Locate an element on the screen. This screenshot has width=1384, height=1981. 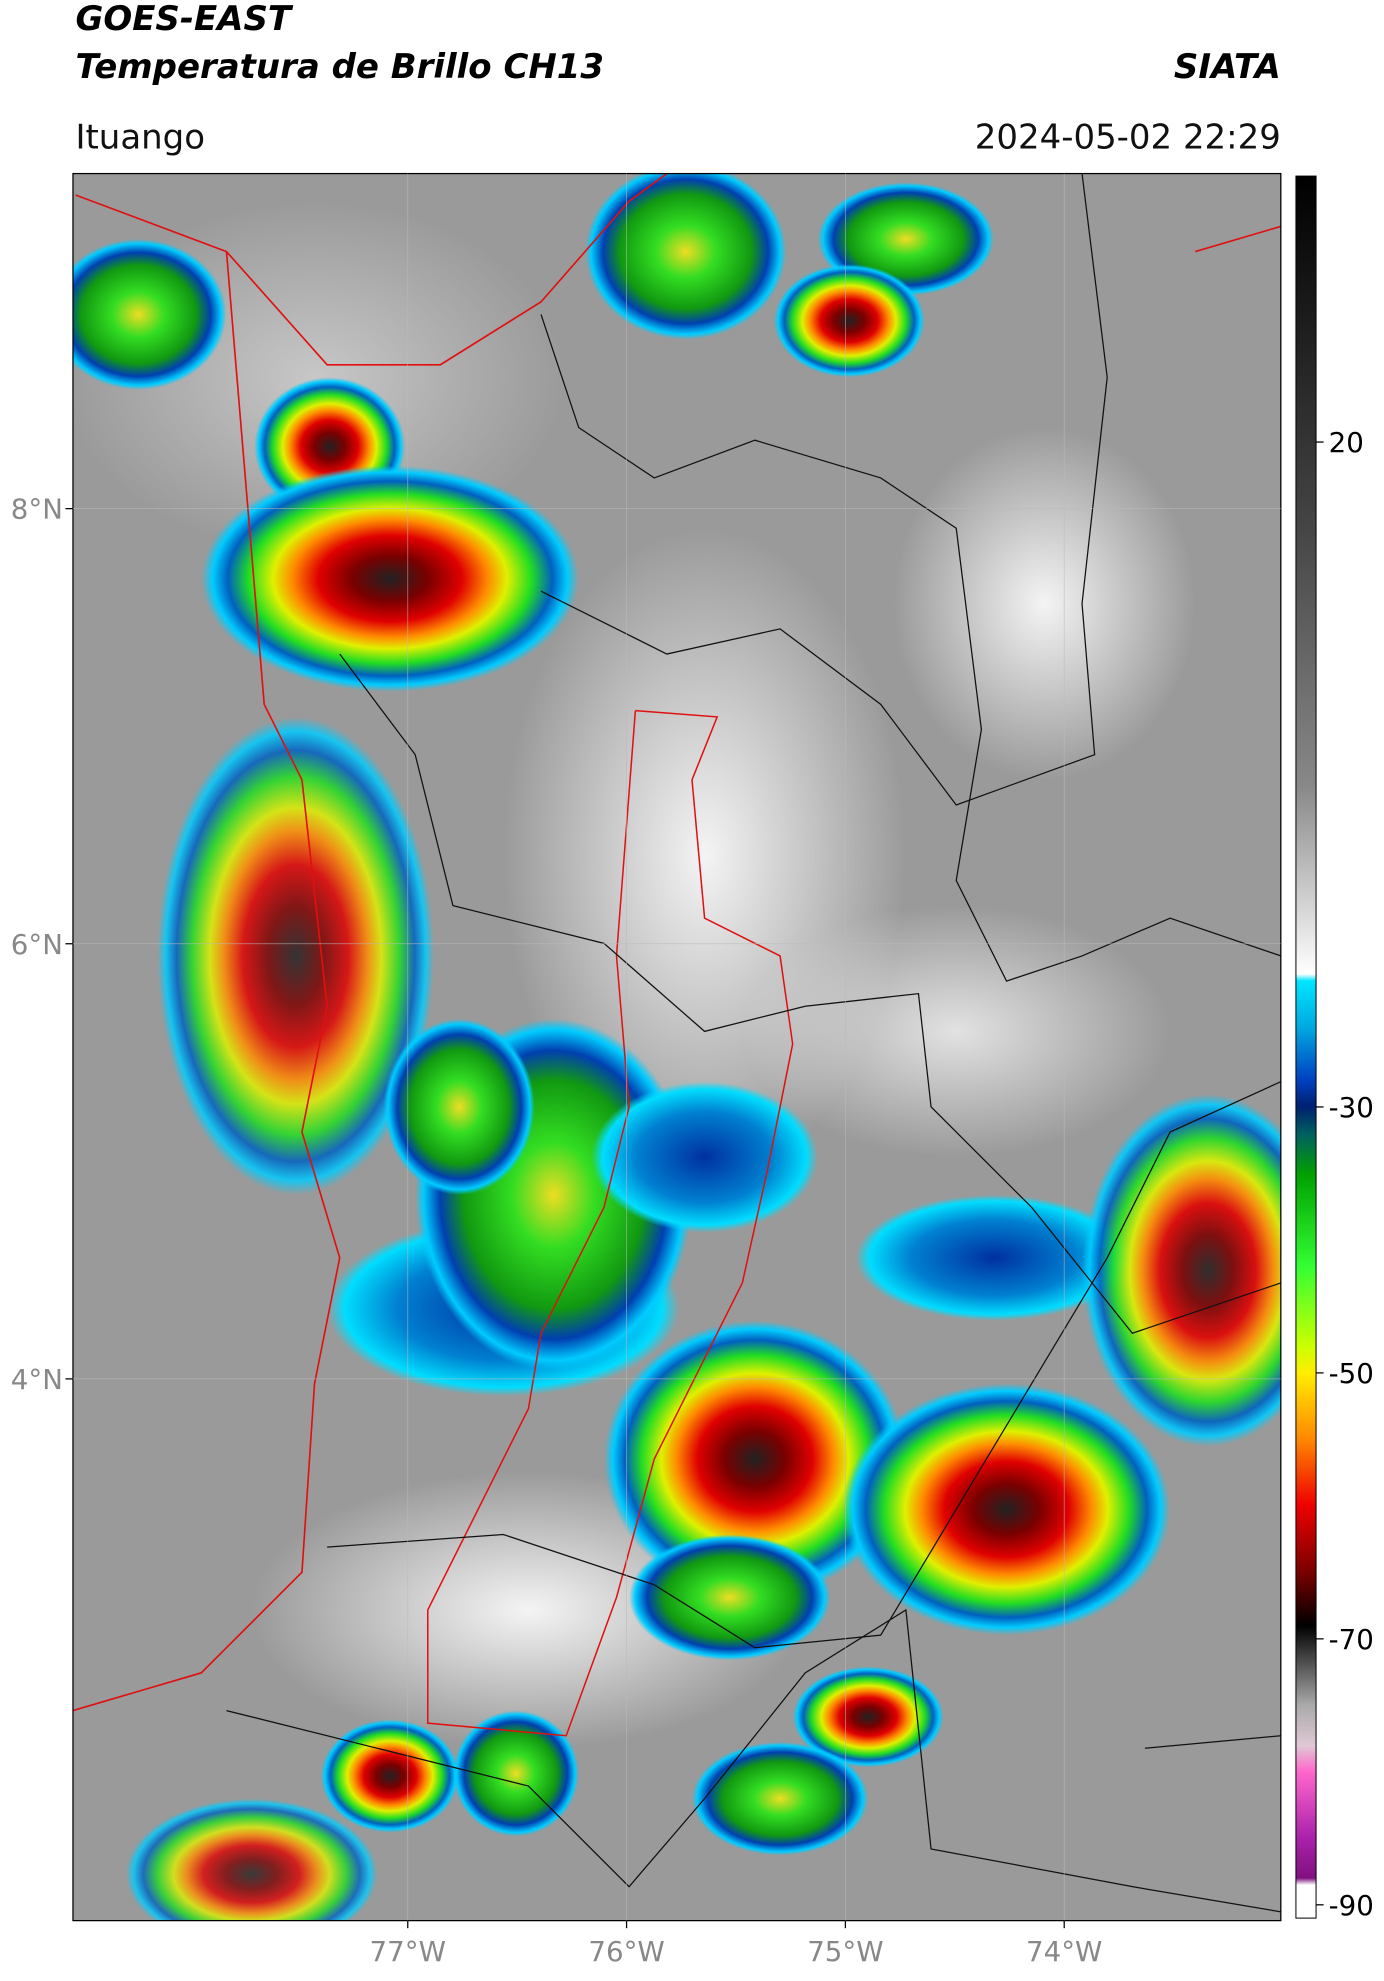
location: Ituango is located at coordinates (140, 137).